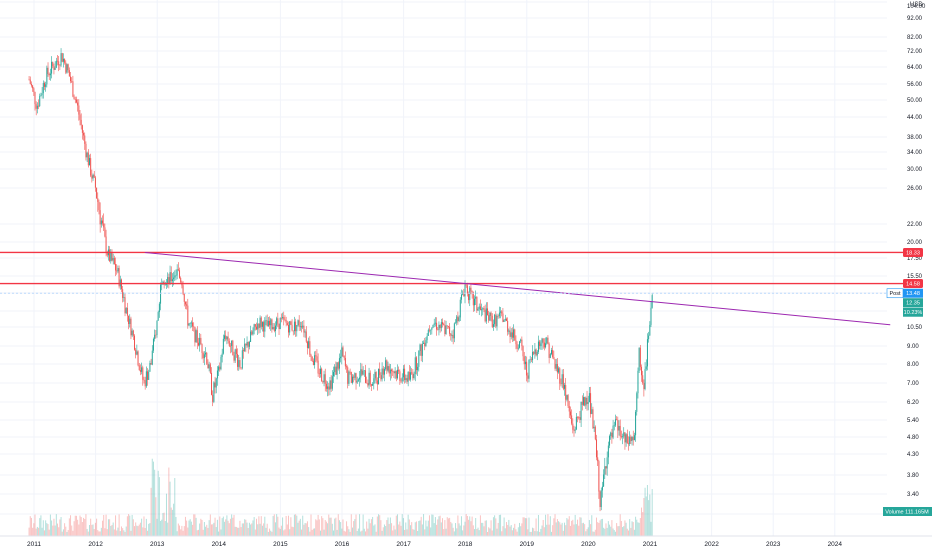  Describe the element at coordinates (913, 403) in the screenshot. I see `y-tick-label: 6.20` at that location.